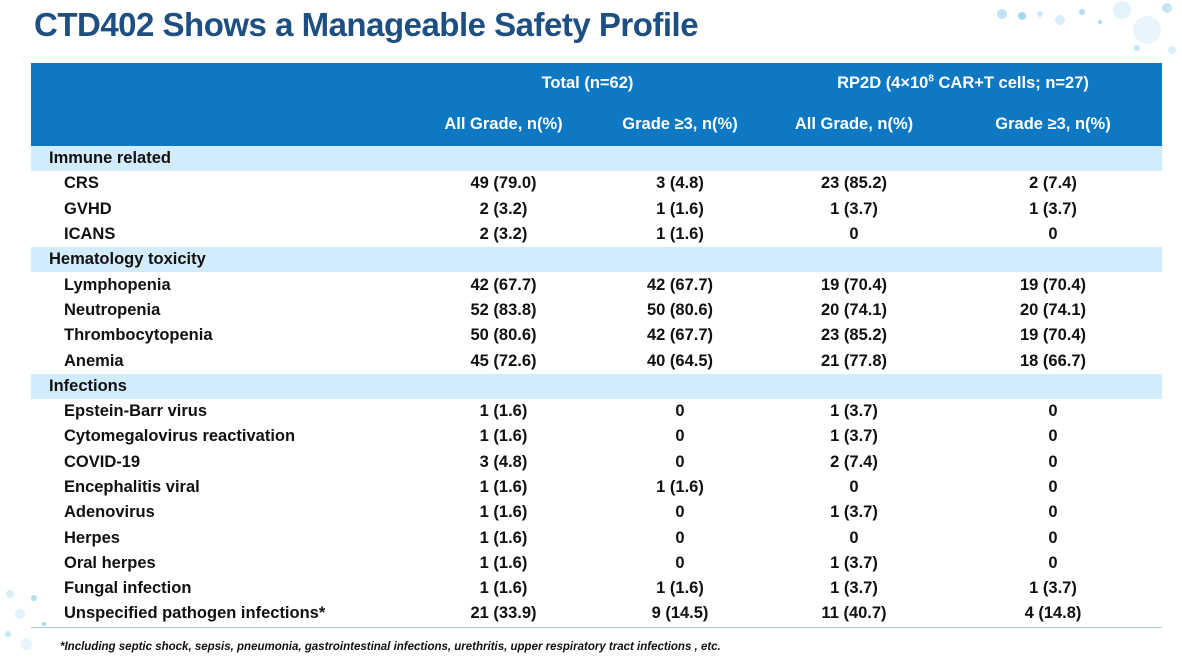 Image resolution: width=1182 pixels, height=664 pixels. What do you see at coordinates (88, 208) in the screenshot?
I see `row-label: GVHD` at bounding box center [88, 208].